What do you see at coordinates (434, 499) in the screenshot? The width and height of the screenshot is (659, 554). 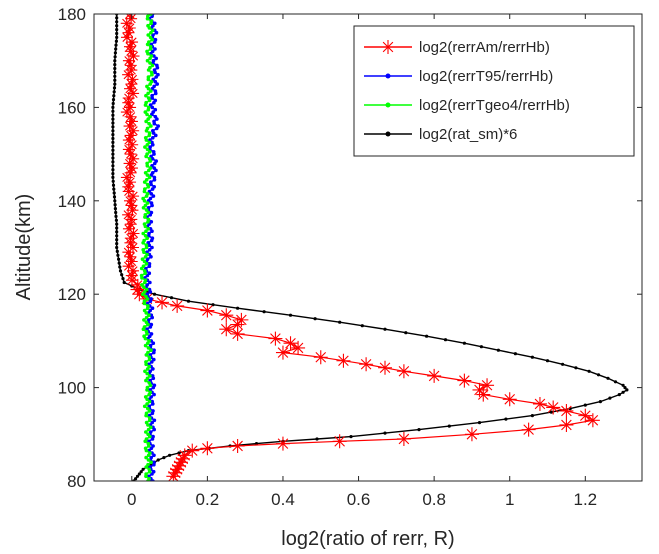 I see `x-tick-label-4: 0.8` at bounding box center [434, 499].